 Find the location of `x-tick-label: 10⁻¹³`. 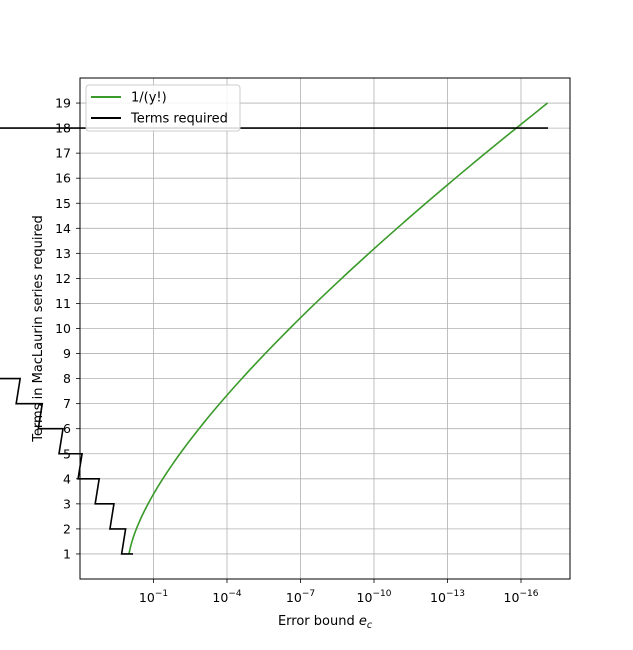

x-tick-label: 10⁻¹³ is located at coordinates (447, 597).